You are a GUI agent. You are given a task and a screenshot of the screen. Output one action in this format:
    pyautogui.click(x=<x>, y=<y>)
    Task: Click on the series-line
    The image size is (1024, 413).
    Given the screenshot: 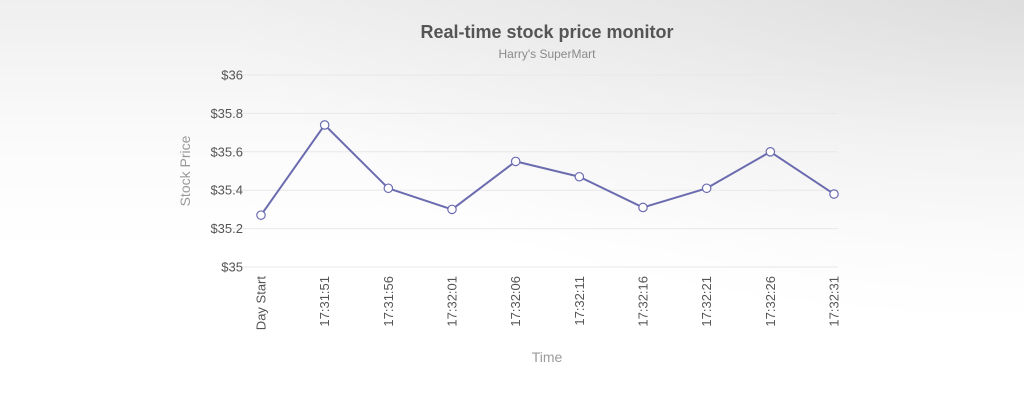 What is the action you would take?
    pyautogui.click(x=547, y=169)
    